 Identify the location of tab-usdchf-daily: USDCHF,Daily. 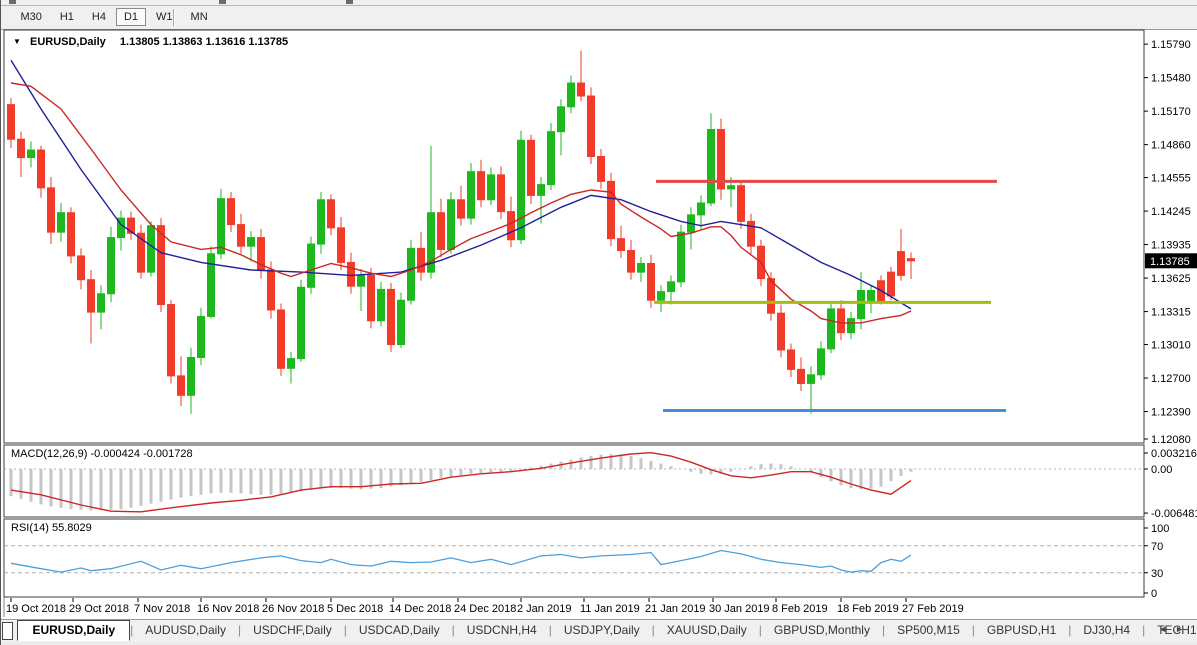
(292, 630).